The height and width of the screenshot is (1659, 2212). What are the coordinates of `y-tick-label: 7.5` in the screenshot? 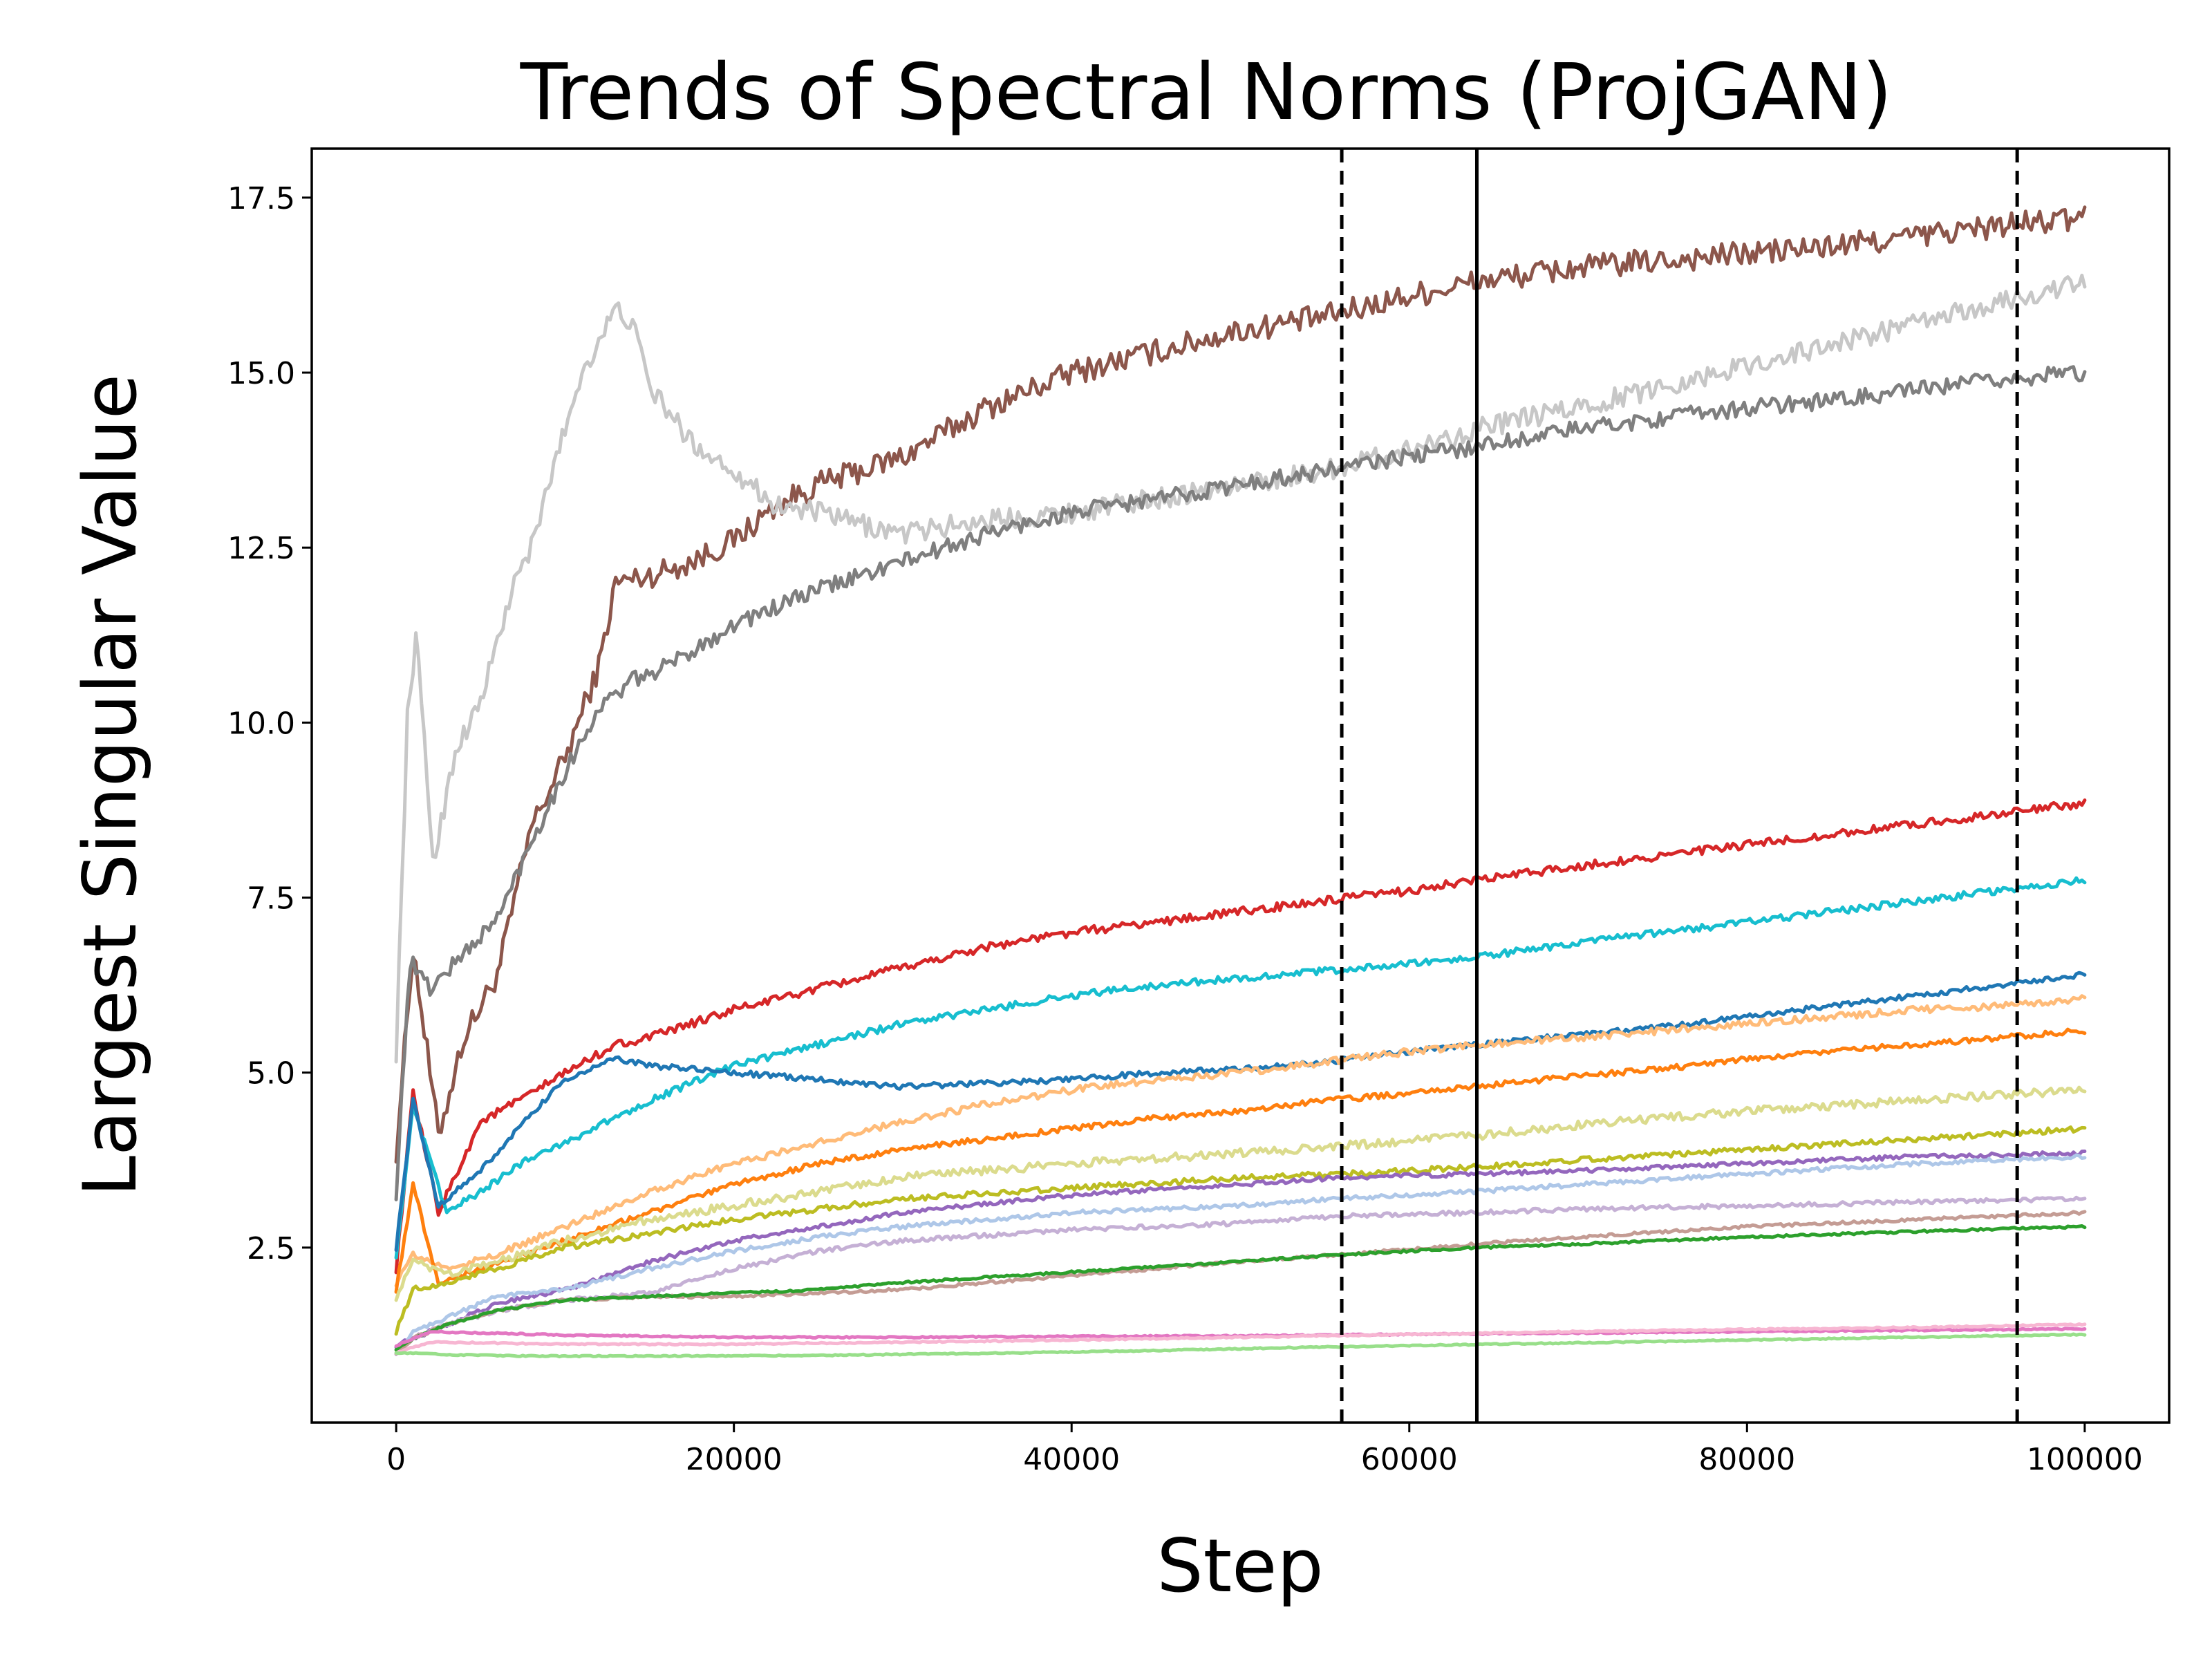 It's located at (271, 899).